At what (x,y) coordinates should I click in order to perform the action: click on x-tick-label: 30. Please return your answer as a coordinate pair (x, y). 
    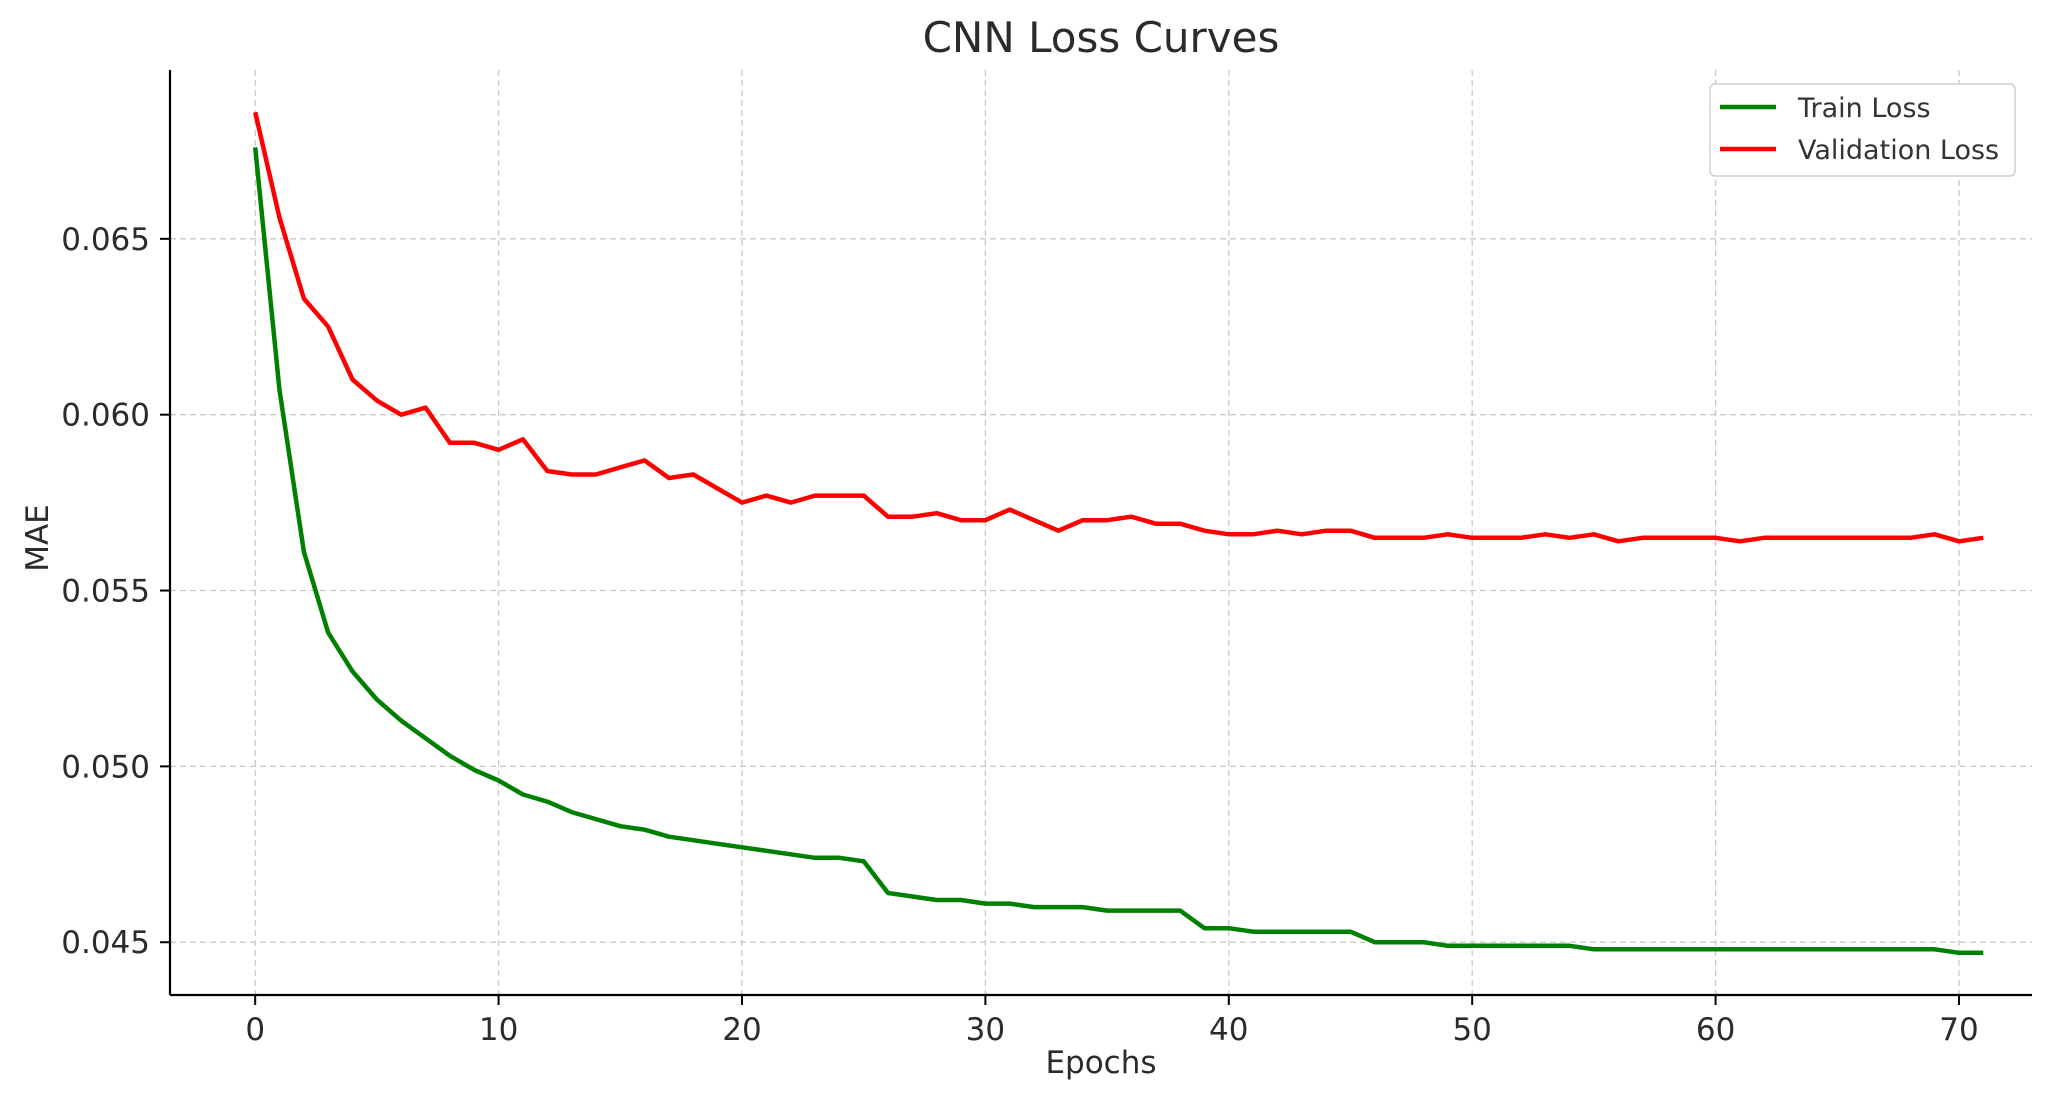
    Looking at the image, I should click on (985, 1030).